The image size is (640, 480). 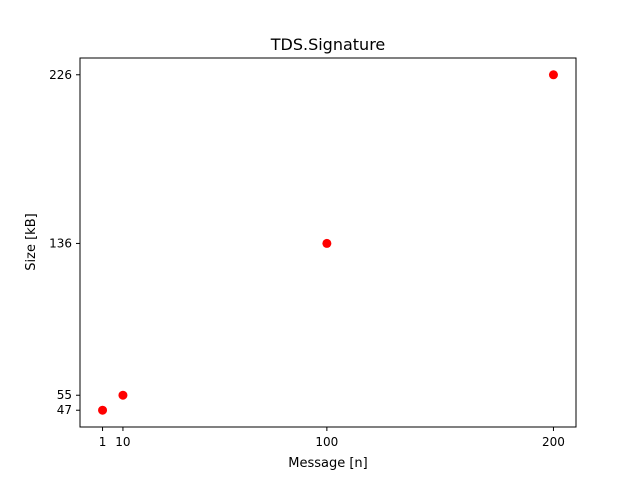 I want to click on y-tick-label: 47, so click(x=64, y=410).